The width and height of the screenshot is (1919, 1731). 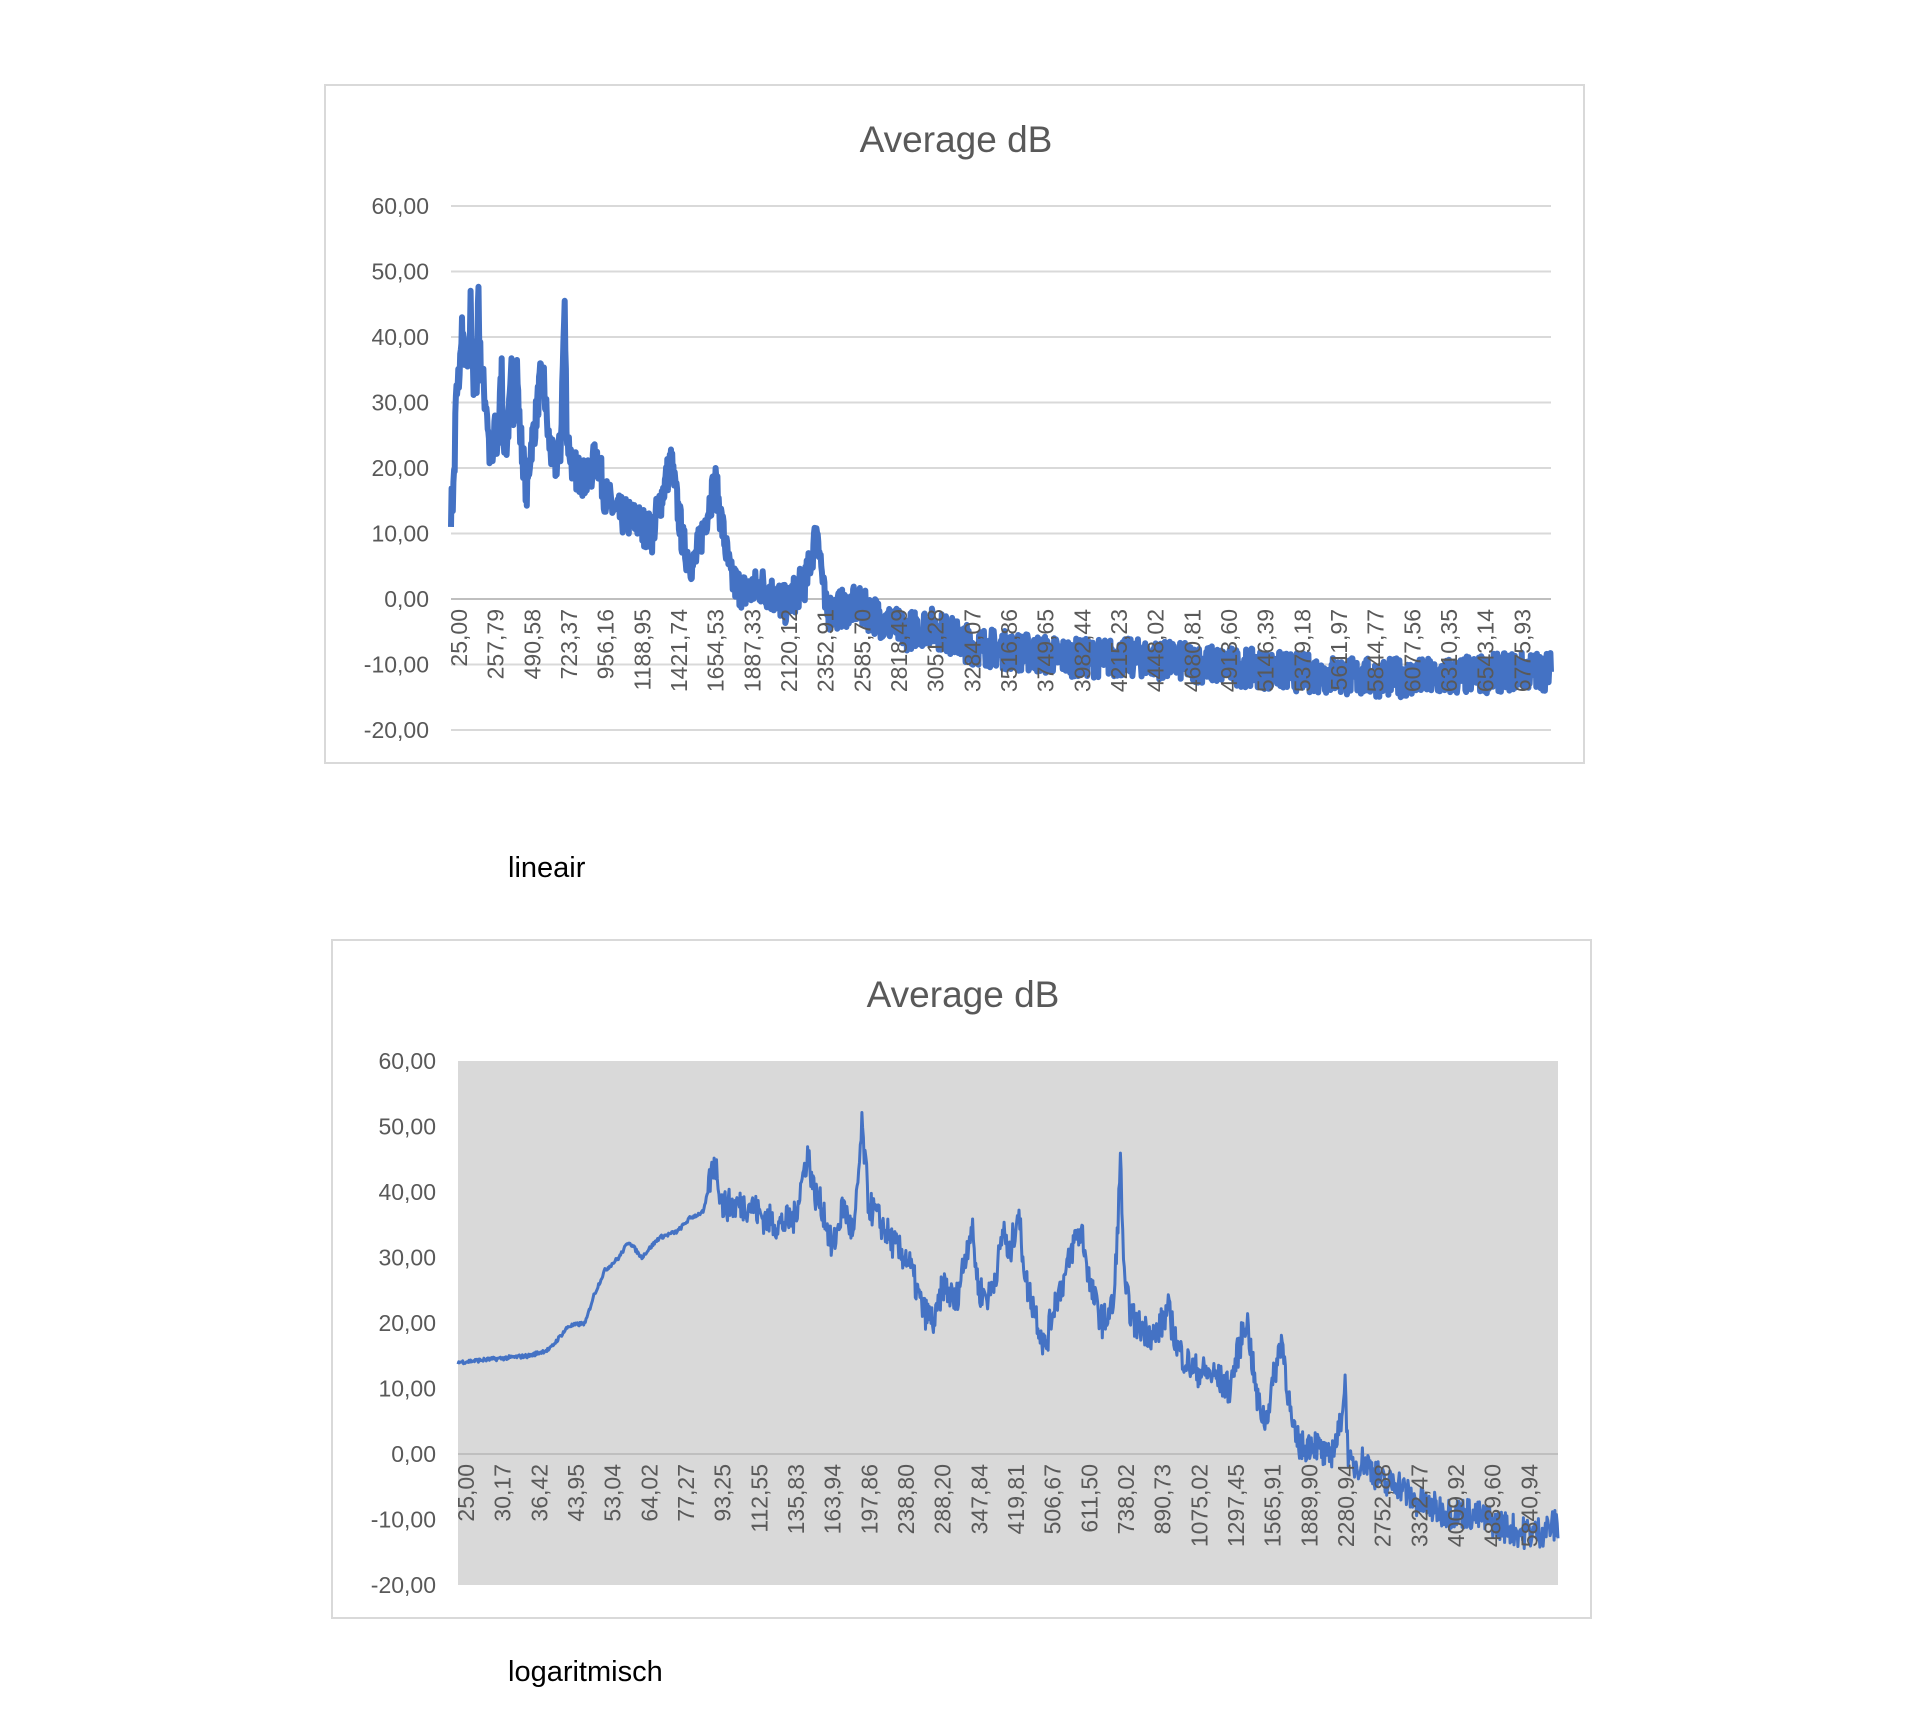 What do you see at coordinates (796, 1499) in the screenshot?
I see `x-tick-label: 135,83` at bounding box center [796, 1499].